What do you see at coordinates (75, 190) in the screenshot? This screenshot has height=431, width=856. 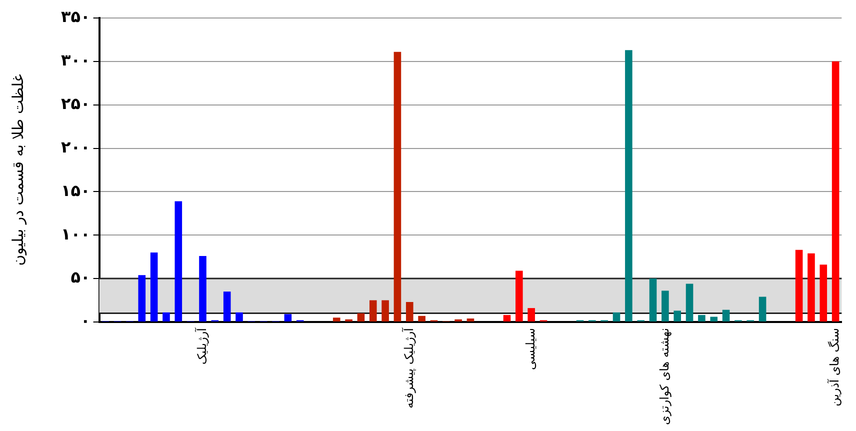 I see `y-tick-label: ۱۵۰` at bounding box center [75, 190].